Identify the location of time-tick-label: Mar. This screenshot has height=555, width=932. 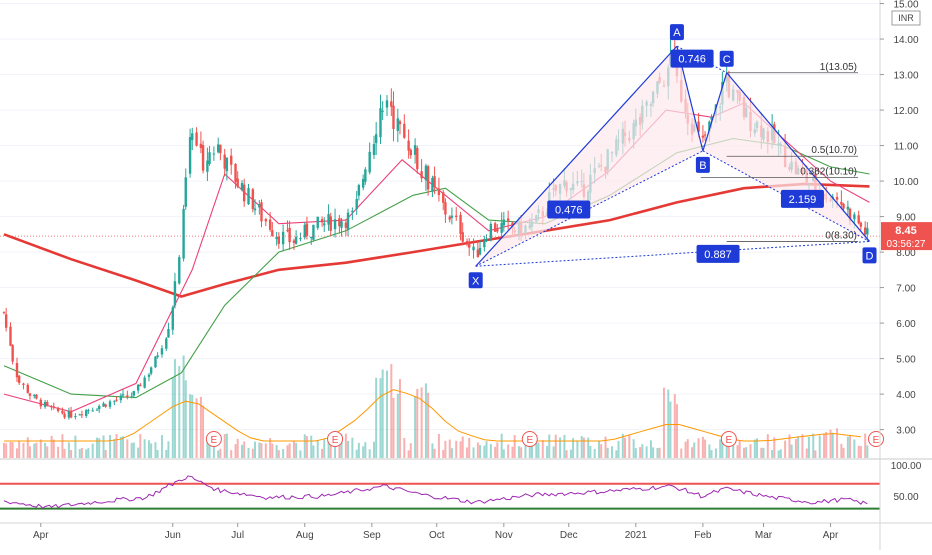
(764, 535).